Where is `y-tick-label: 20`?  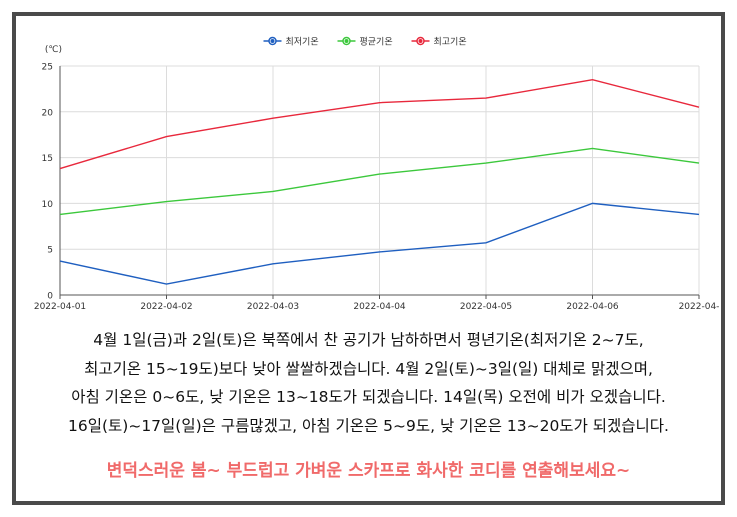
y-tick-label: 20 is located at coordinates (48, 113).